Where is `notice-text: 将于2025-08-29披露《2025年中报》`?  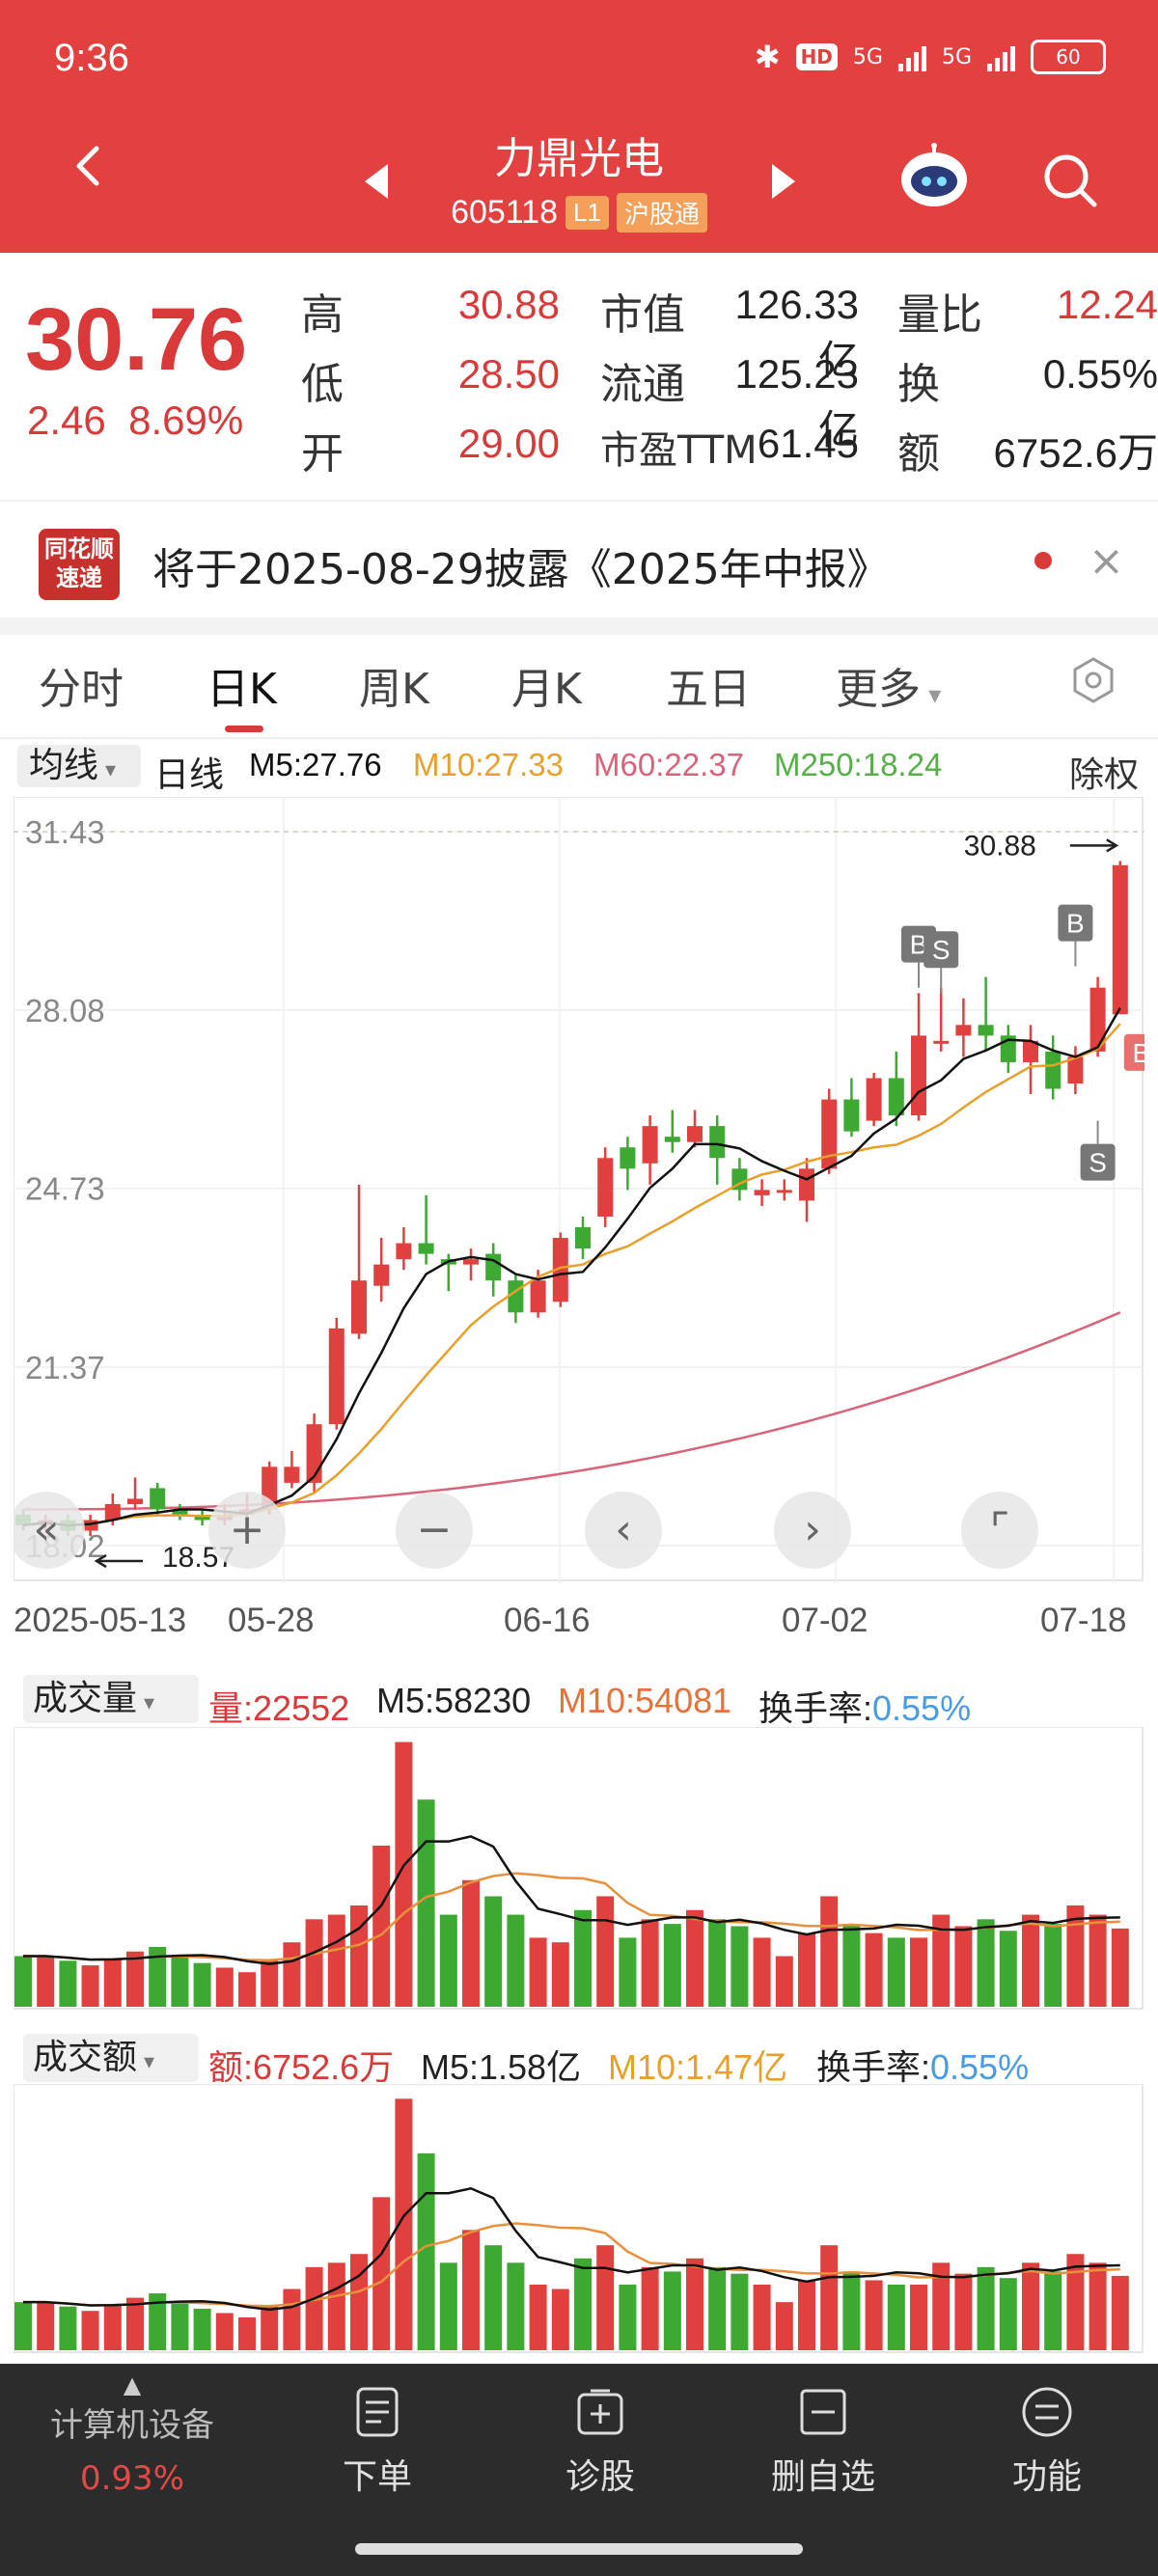
notice-text: 将于2025-08-29披露《2025年中报》 is located at coordinates (521, 570).